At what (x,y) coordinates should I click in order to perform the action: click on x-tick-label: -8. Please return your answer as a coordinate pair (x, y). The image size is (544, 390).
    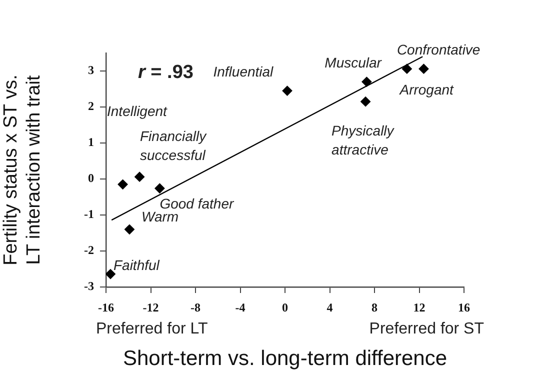
    Looking at the image, I should click on (195, 307).